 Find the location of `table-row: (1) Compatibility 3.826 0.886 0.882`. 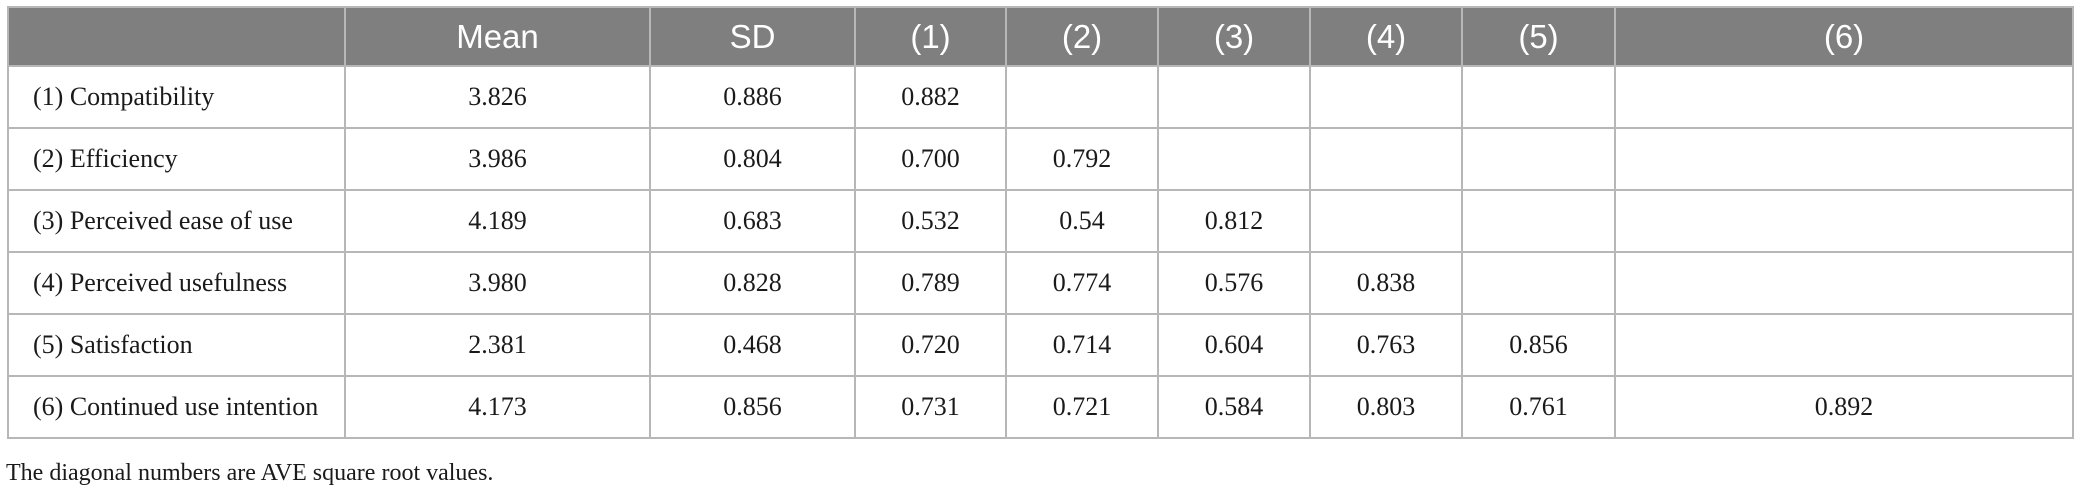

table-row: (1) Compatibility 3.826 0.886 0.882 is located at coordinates (1040, 97).